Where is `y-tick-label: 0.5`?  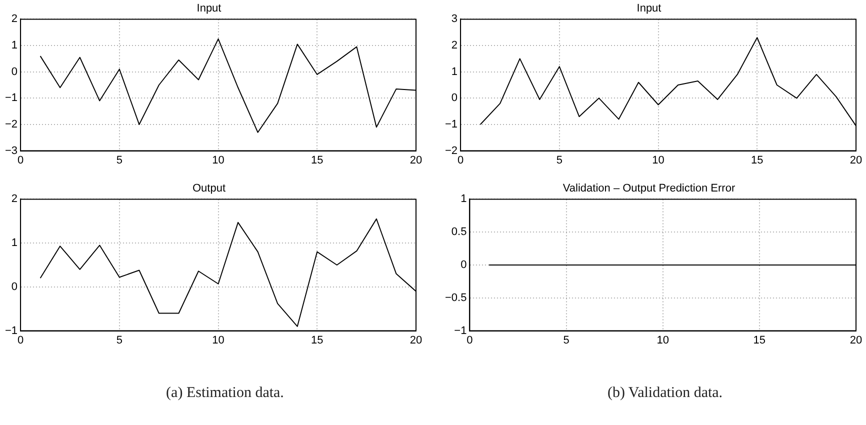
y-tick-label: 0.5 is located at coordinates (459, 232).